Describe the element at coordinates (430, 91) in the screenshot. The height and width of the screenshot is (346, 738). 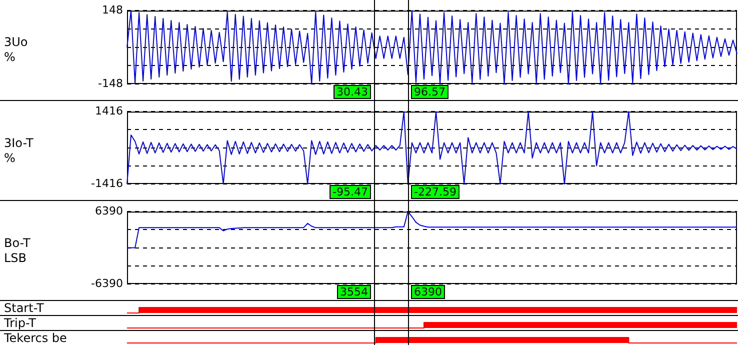
I see `text: 96.57` at that location.